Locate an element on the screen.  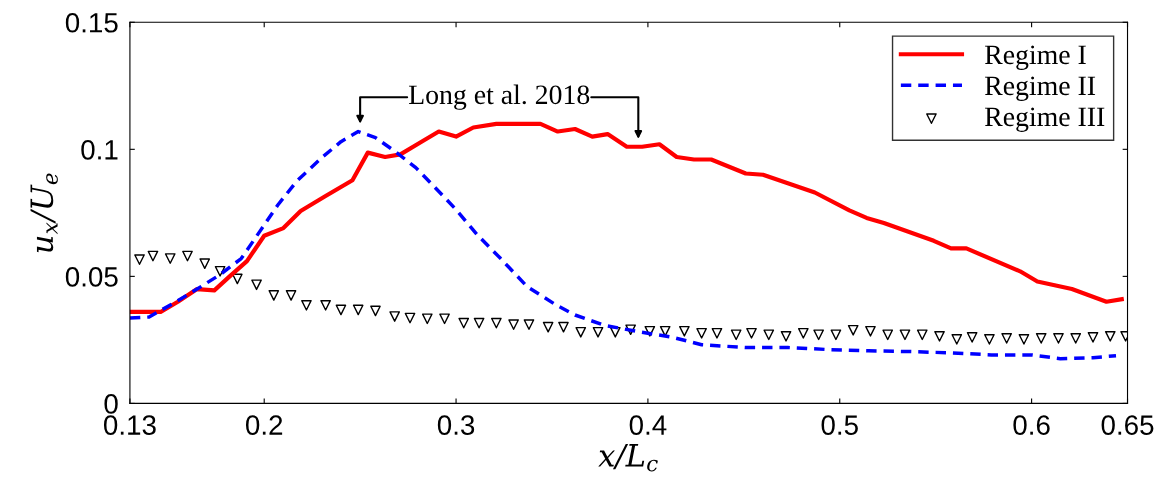
x-tick-label: 0.13 is located at coordinates (129, 425).